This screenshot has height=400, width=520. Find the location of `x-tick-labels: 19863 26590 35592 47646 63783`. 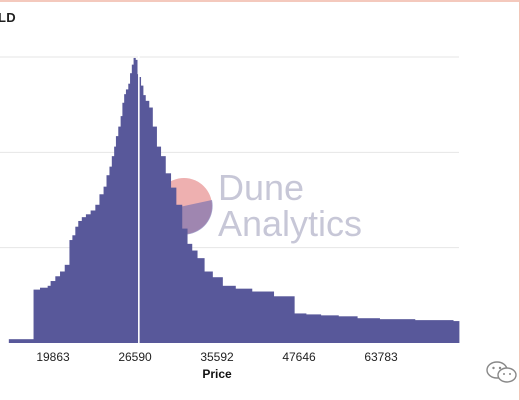

x-tick-labels: 19863 26590 35592 47646 63783 is located at coordinates (217, 357).